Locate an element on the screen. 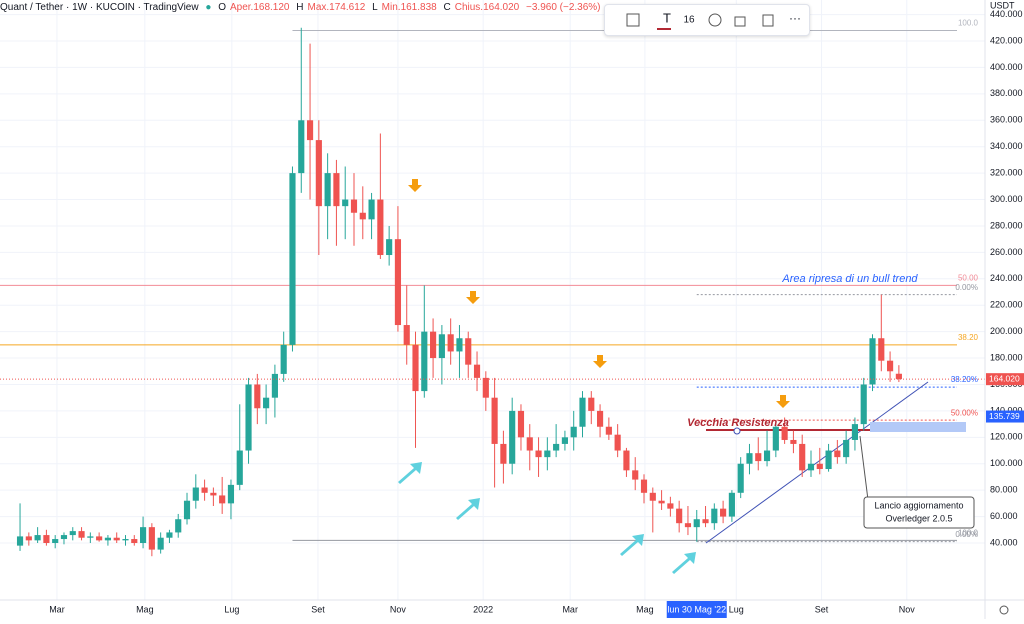 The width and height of the screenshot is (1024, 624). x-tick-label: Set is located at coordinates (318, 609).